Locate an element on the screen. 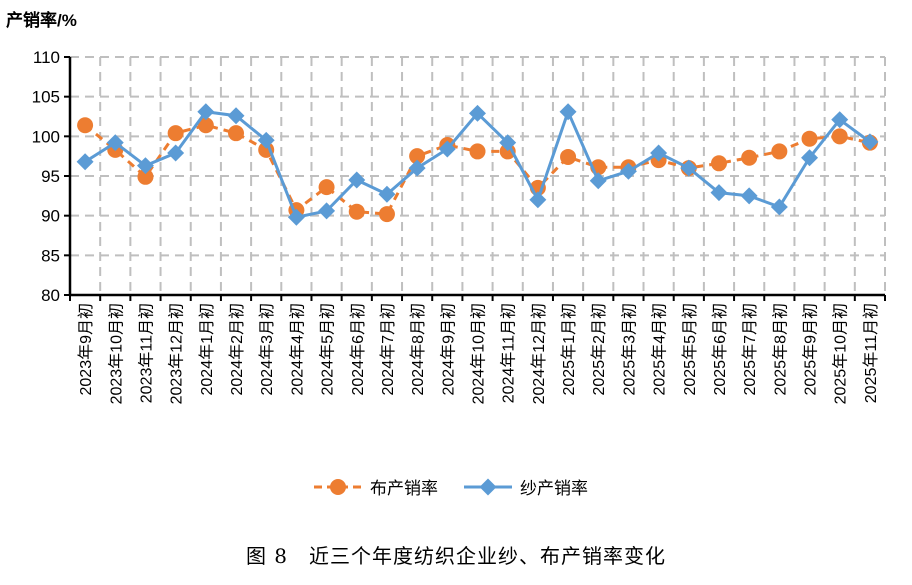 This screenshot has height=585, width=912. x-tick-label: 2025年7月初 is located at coordinates (750, 349).